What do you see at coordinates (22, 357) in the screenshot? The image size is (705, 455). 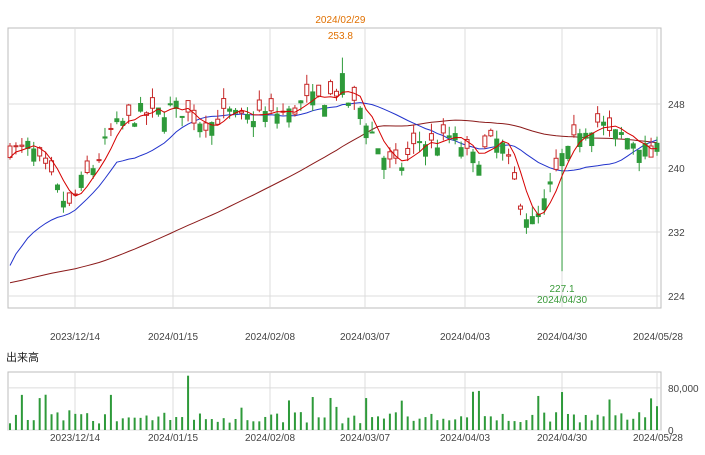 I see `volume-panel-title: 出来高` at bounding box center [22, 357].